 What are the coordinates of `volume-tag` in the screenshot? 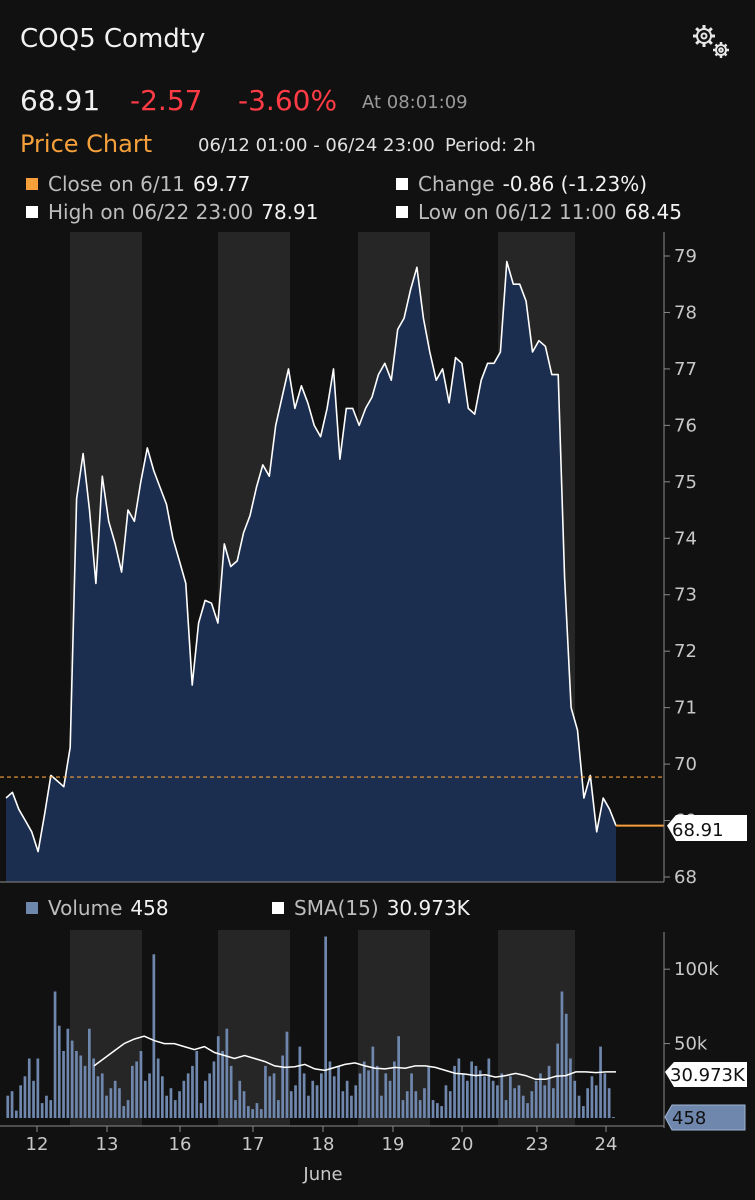 It's located at (705, 1117).